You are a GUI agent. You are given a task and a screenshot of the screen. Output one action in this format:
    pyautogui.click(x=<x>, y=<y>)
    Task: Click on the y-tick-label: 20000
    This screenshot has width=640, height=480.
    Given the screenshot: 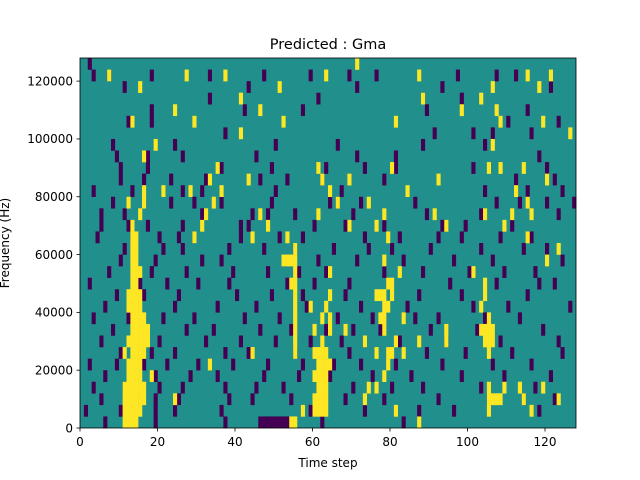 What is the action you would take?
    pyautogui.click(x=54, y=370)
    